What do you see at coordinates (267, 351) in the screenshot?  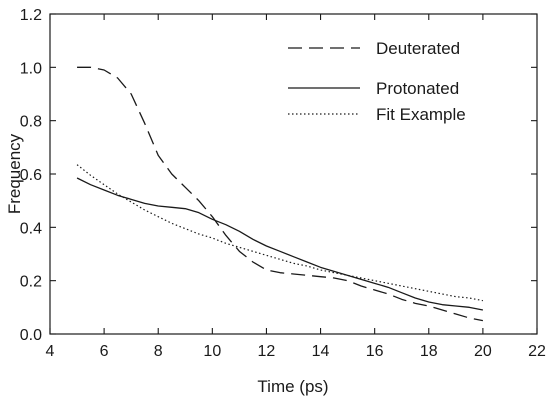 I see `x-tick-label: 12` at bounding box center [267, 351].